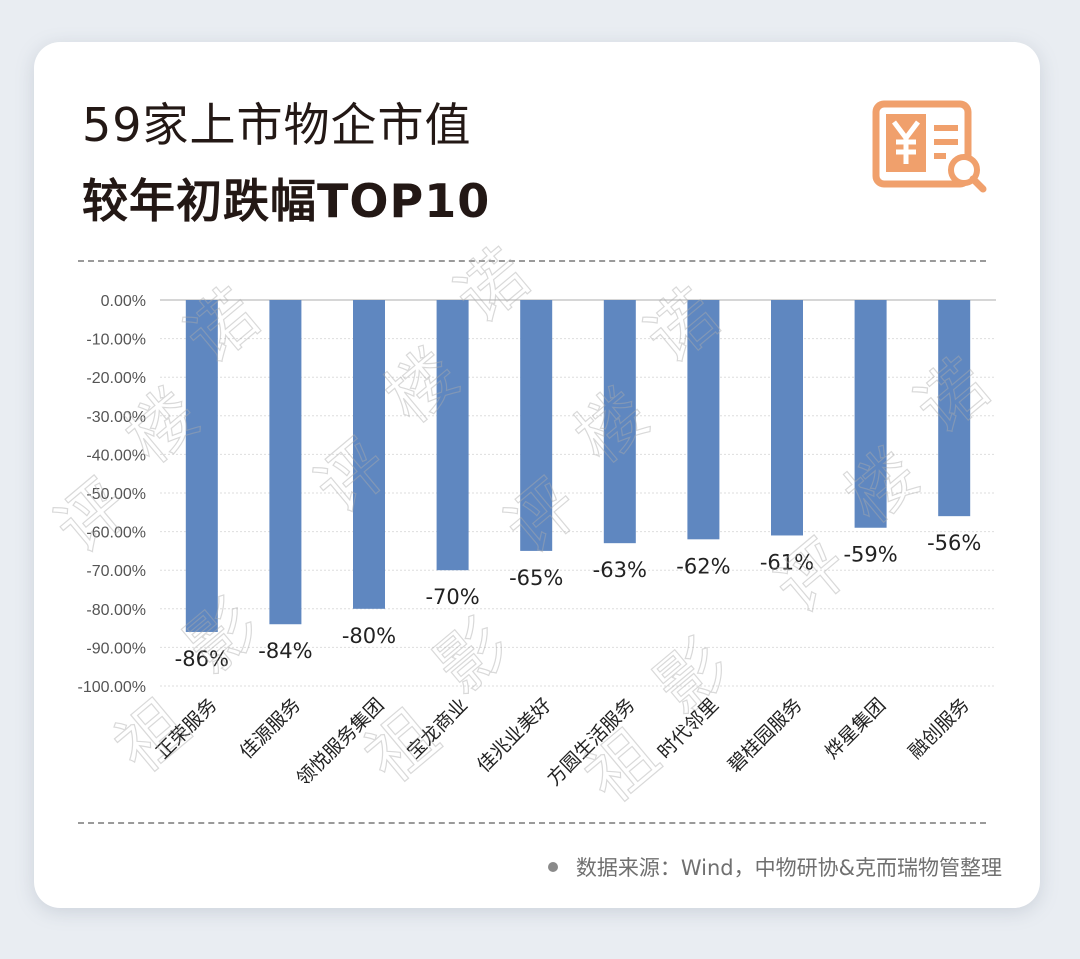  Describe the element at coordinates (514, 735) in the screenshot. I see `x-tick-label: 佳兆业美好` at that location.